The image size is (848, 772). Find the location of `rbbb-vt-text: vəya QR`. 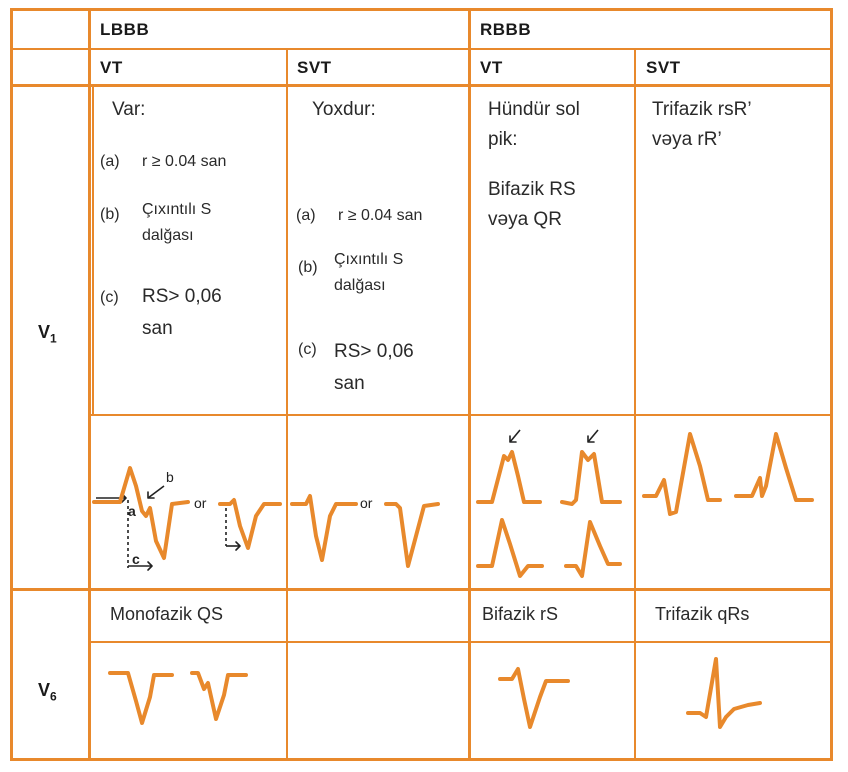

rbbb-vt-text: vəya QR is located at coordinates (525, 219).